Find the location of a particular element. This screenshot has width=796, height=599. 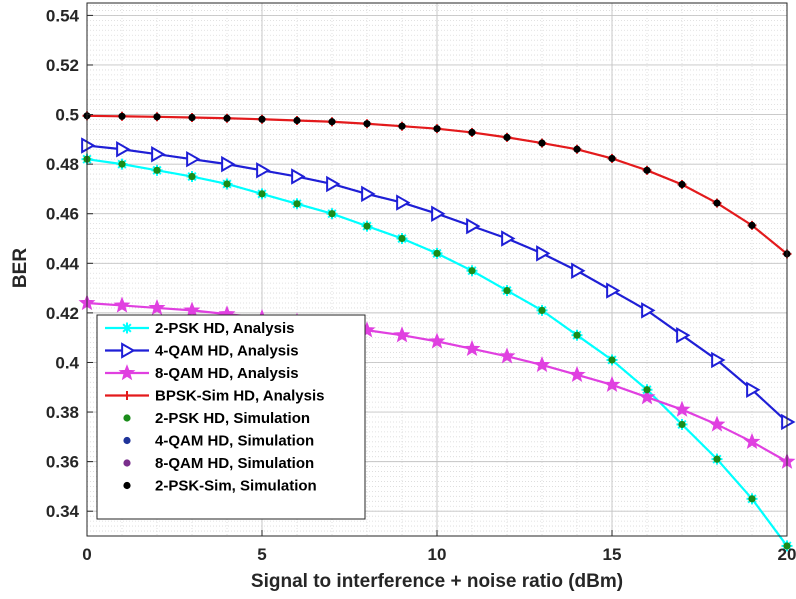

legend-entry: 2-PSK HD, Simulation is located at coordinates (216, 418).